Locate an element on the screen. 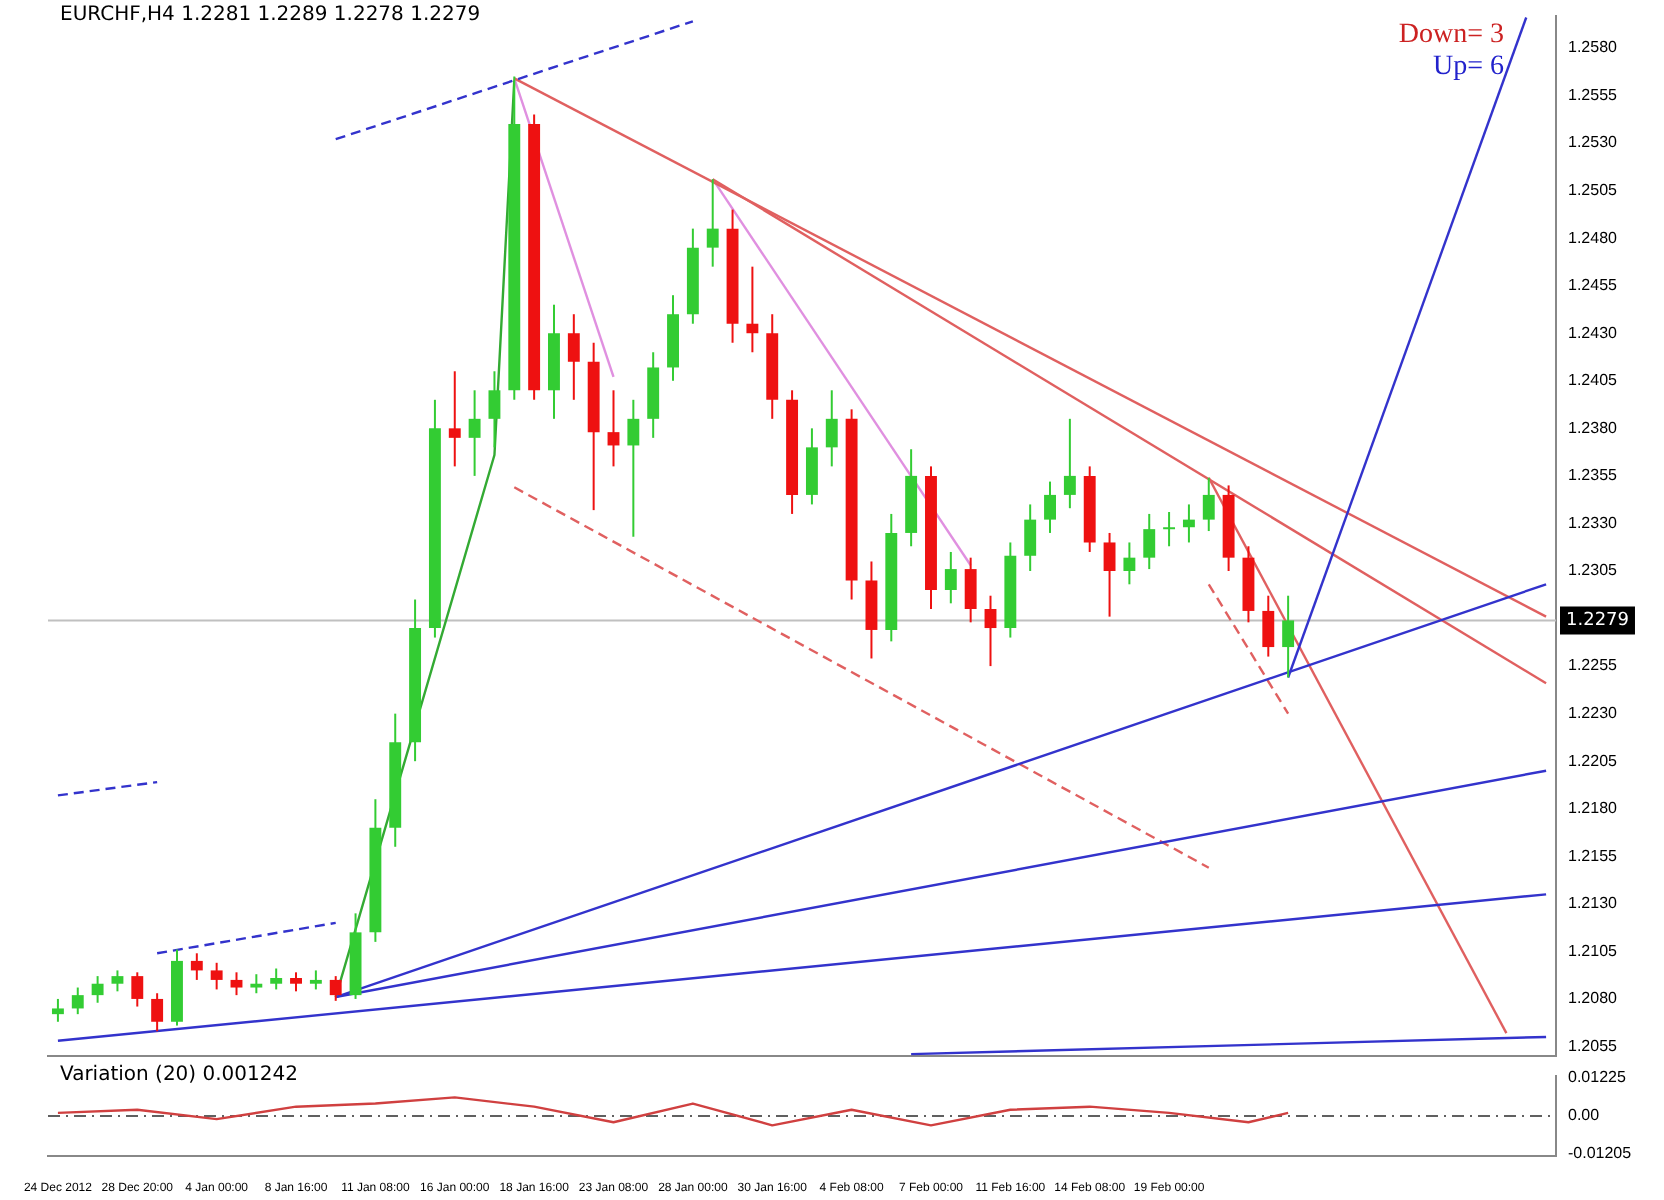 This screenshot has width=1664, height=1200. y-tick-label: 1.2230 is located at coordinates (1593, 713).